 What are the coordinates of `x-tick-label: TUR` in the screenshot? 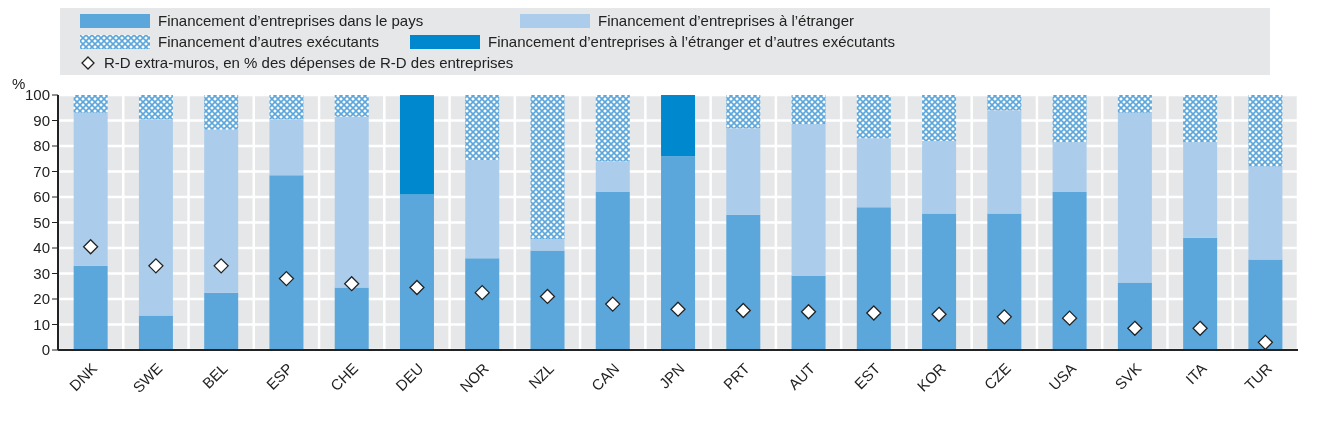 It's located at (1258, 376).